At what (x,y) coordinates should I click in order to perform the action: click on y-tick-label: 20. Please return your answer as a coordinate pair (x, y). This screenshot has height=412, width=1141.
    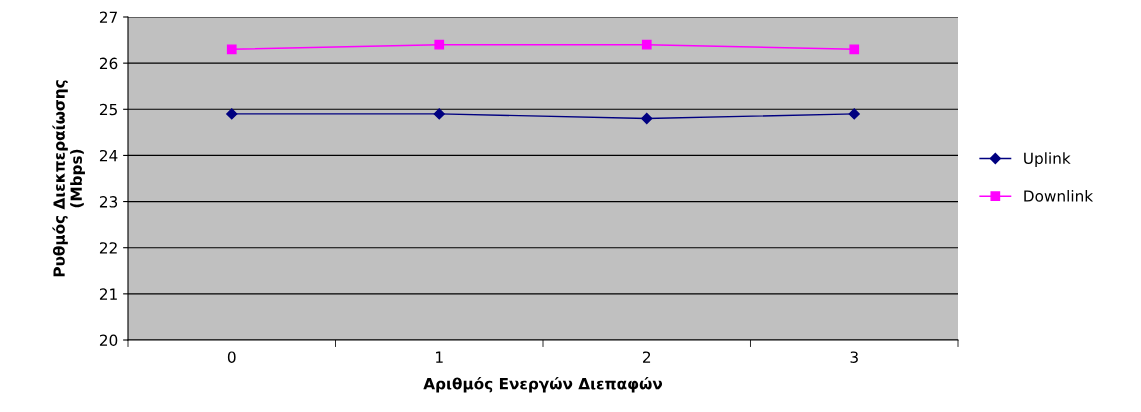
    Looking at the image, I should click on (108, 340).